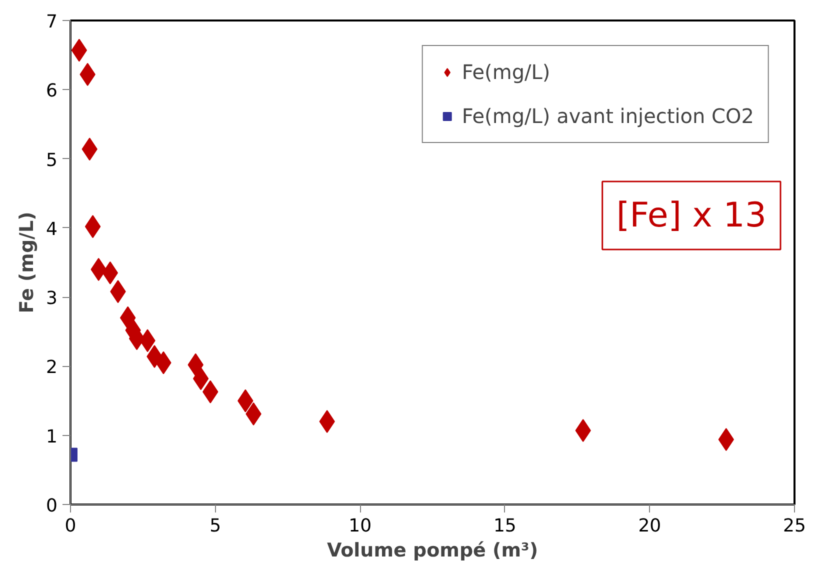  What do you see at coordinates (52, 367) in the screenshot?
I see `y-tick-label: 2` at bounding box center [52, 367].